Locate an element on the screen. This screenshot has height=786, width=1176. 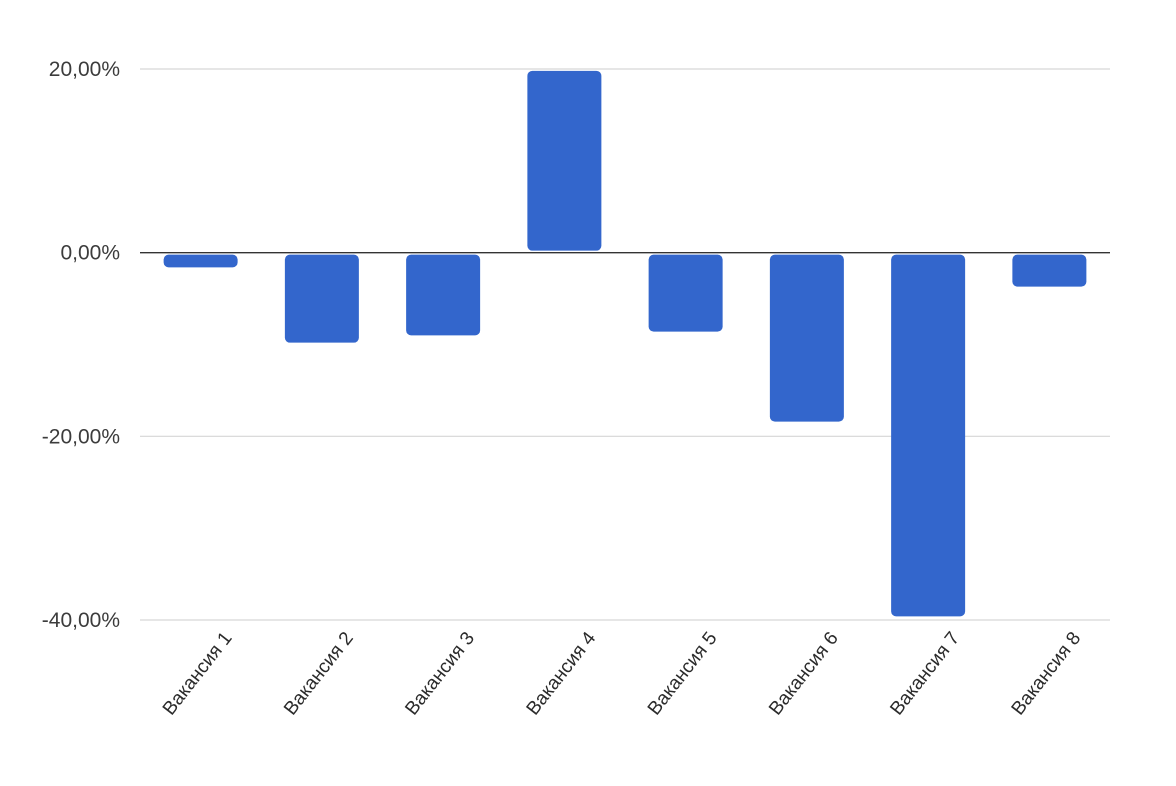
x-tick-label-5: Вакансия 5 is located at coordinates (683, 673).